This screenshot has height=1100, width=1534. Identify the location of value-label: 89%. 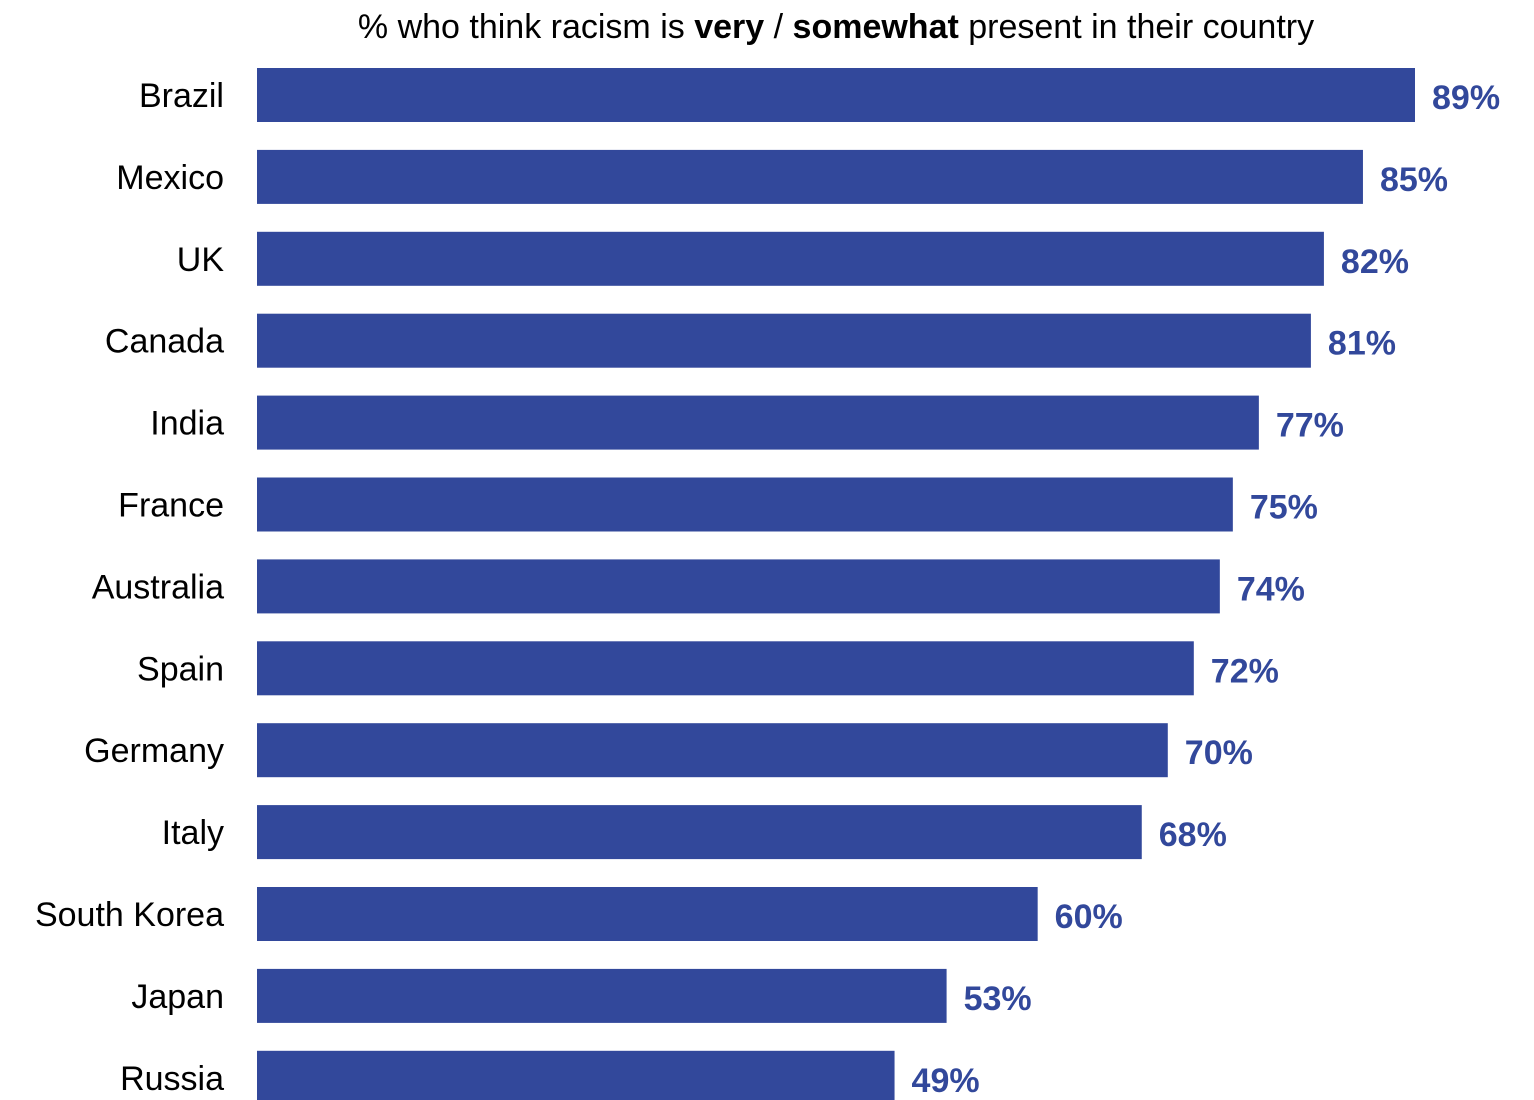
(1466, 98).